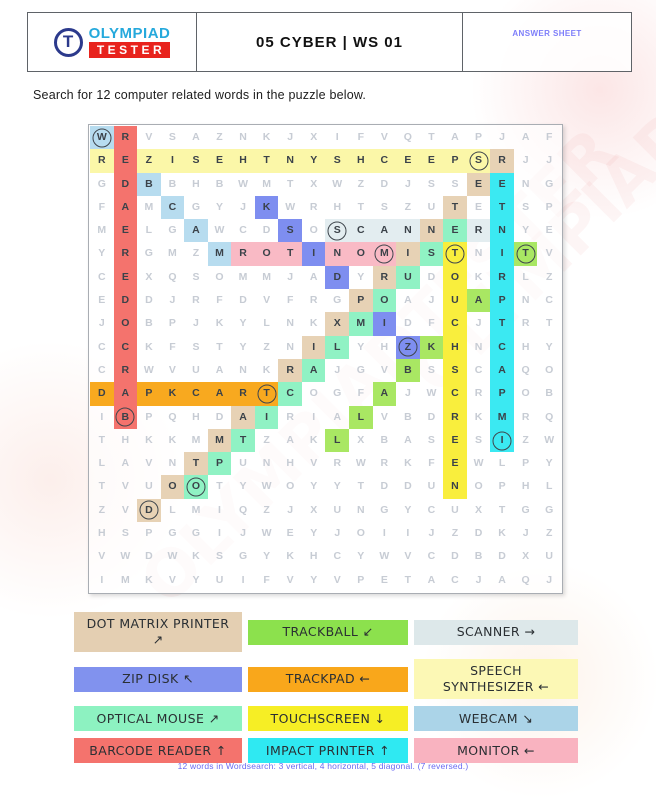 The height and width of the screenshot is (800, 656). Describe the element at coordinates (158, 718) in the screenshot. I see `legend-item-label: OPTICAL MOUSE ↗` at that location.